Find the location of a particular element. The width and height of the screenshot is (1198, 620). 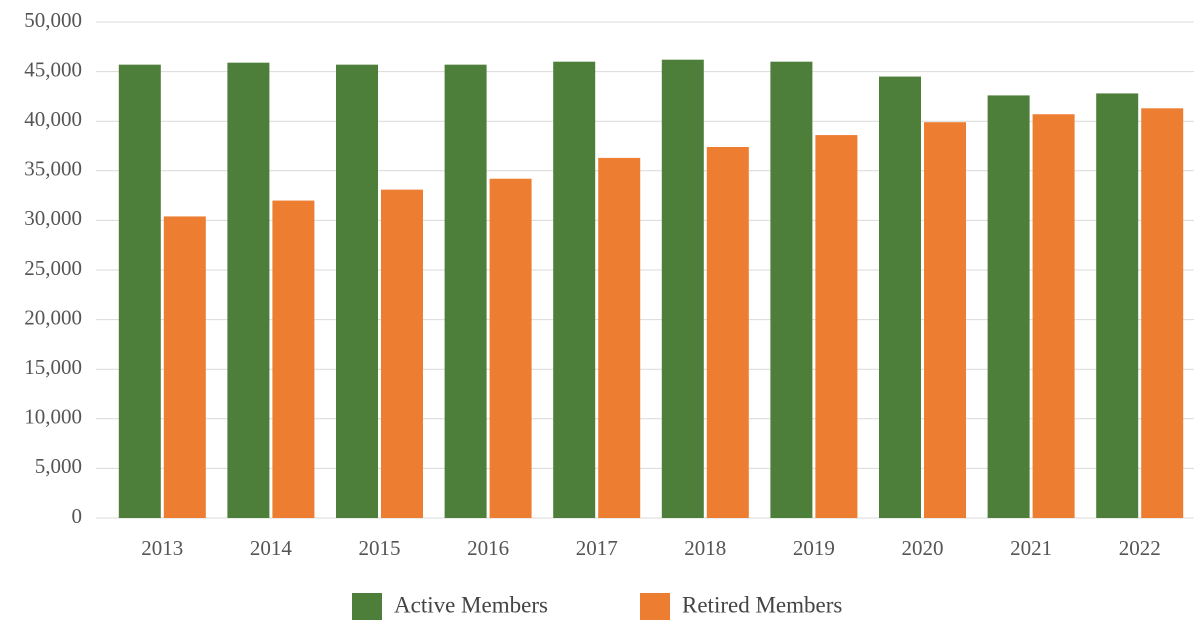

y-tick-label: 50,000 is located at coordinates (53, 20).